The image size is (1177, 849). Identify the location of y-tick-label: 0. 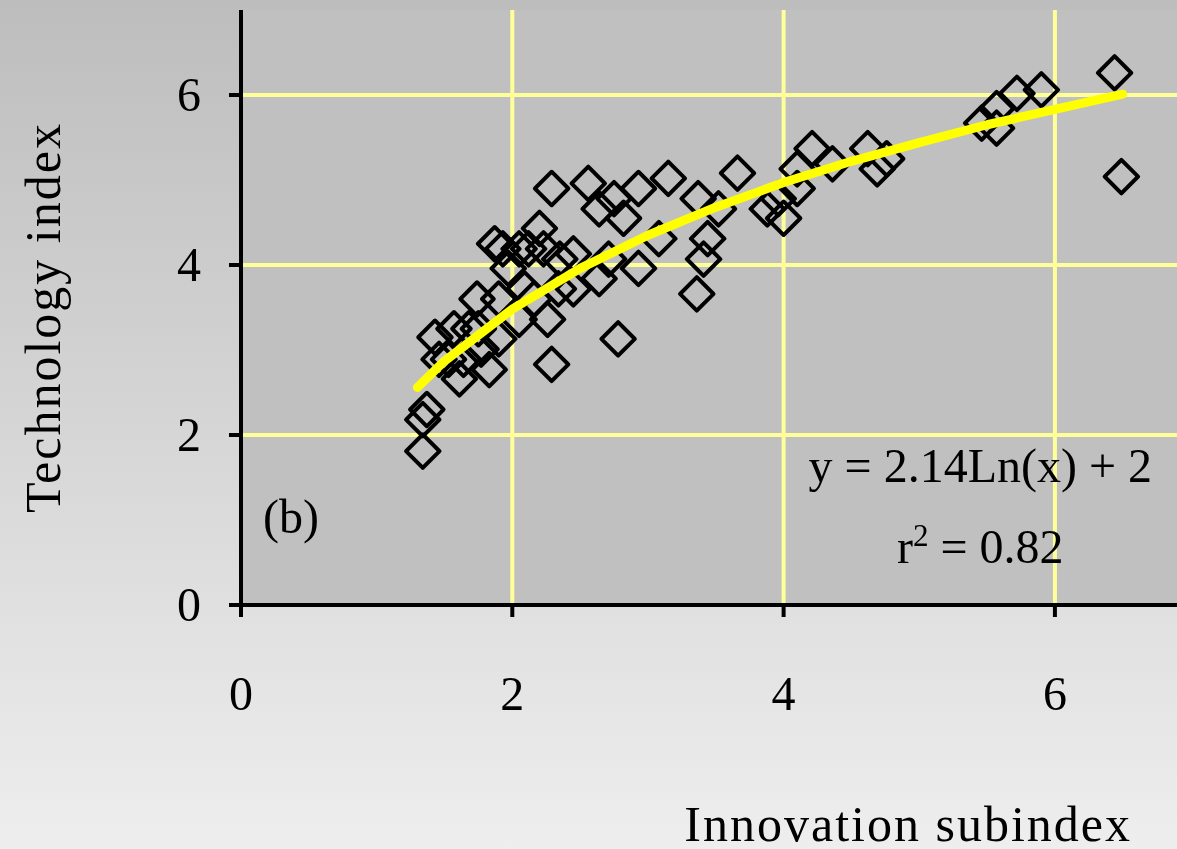
(189, 604).